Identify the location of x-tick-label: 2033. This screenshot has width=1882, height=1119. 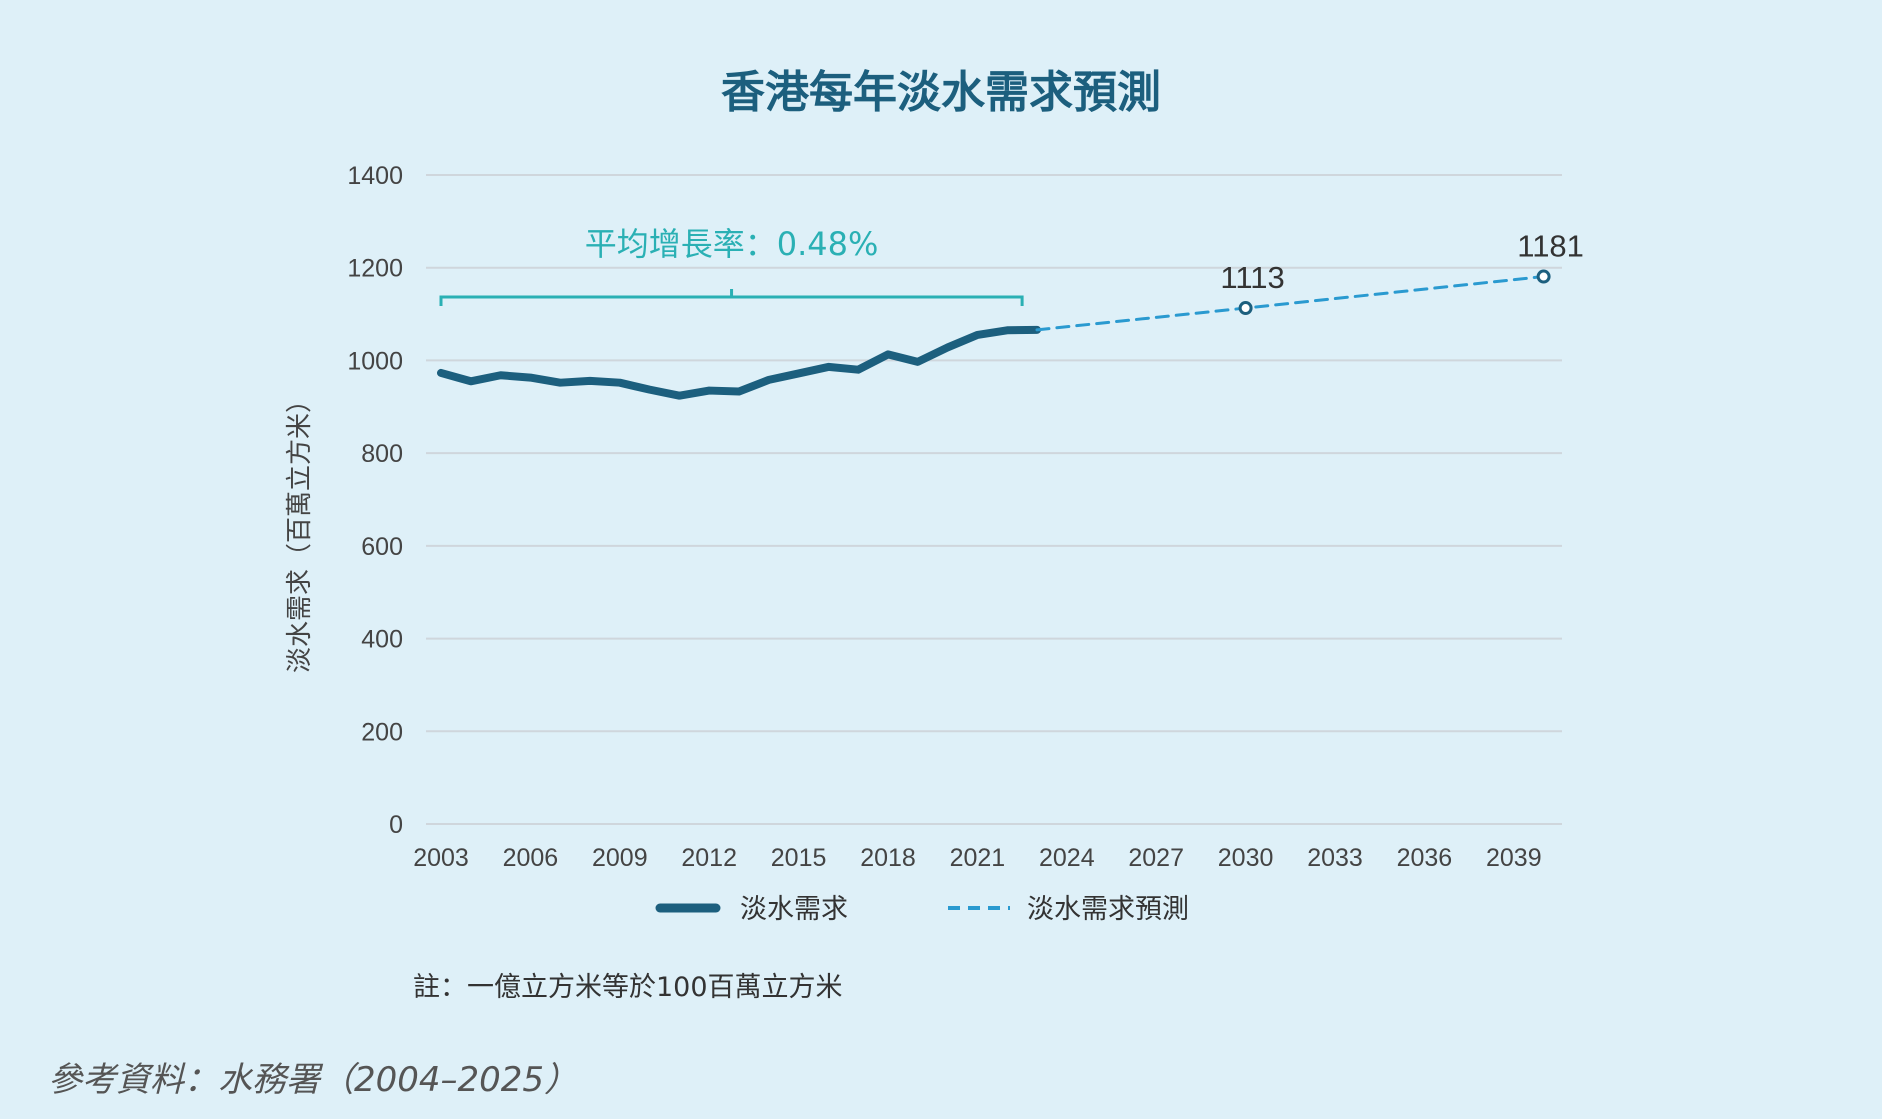
(1335, 858).